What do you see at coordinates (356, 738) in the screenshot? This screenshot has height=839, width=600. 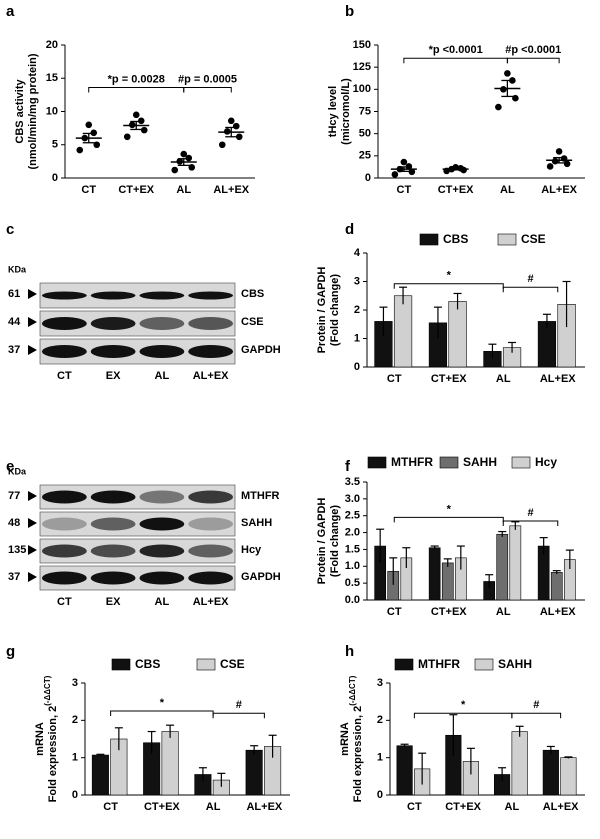 I see `y-axis-label: Fold expression, 2(-ΔΔCT)` at bounding box center [356, 738].